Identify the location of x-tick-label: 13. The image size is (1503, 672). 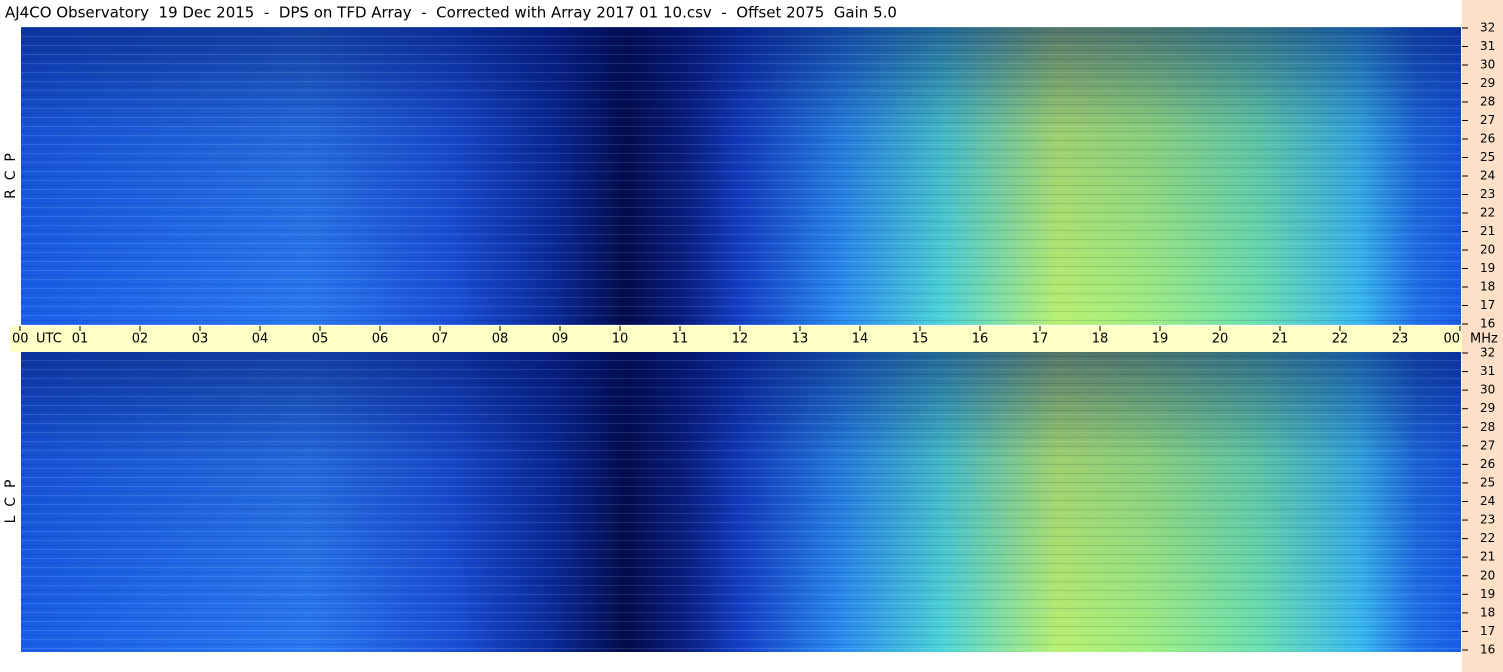
(800, 339).